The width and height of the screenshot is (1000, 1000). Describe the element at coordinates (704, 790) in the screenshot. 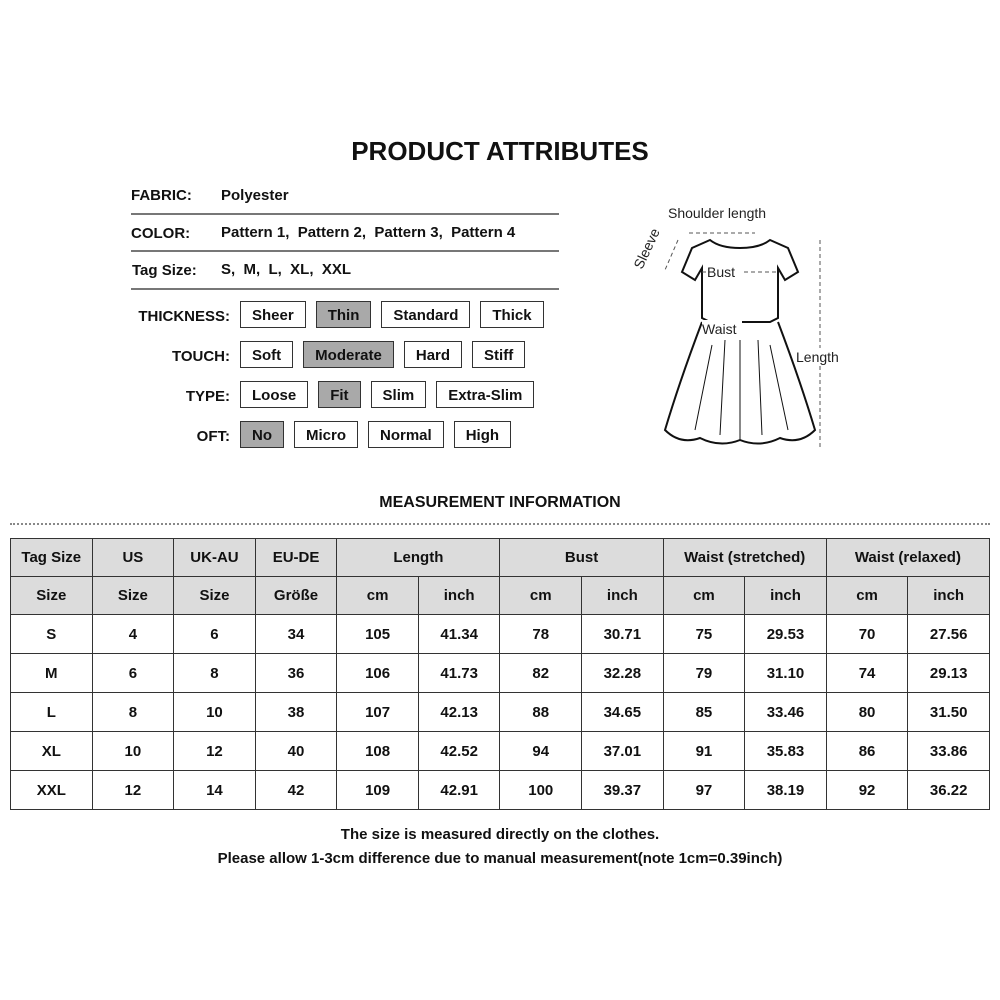

I see `table-cell: 97` at that location.